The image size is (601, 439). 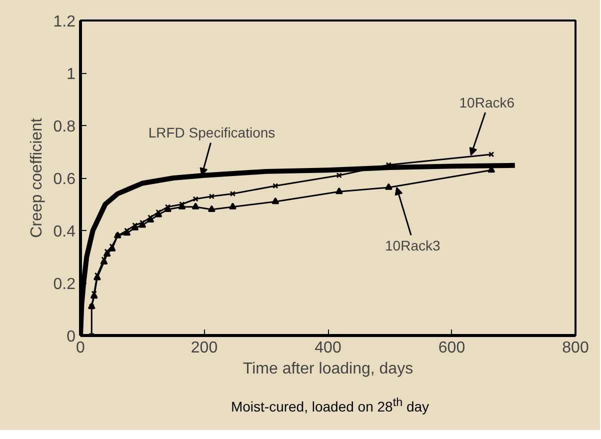 What do you see at coordinates (452, 348) in the screenshot?
I see `x-tick-label: 600` at bounding box center [452, 348].